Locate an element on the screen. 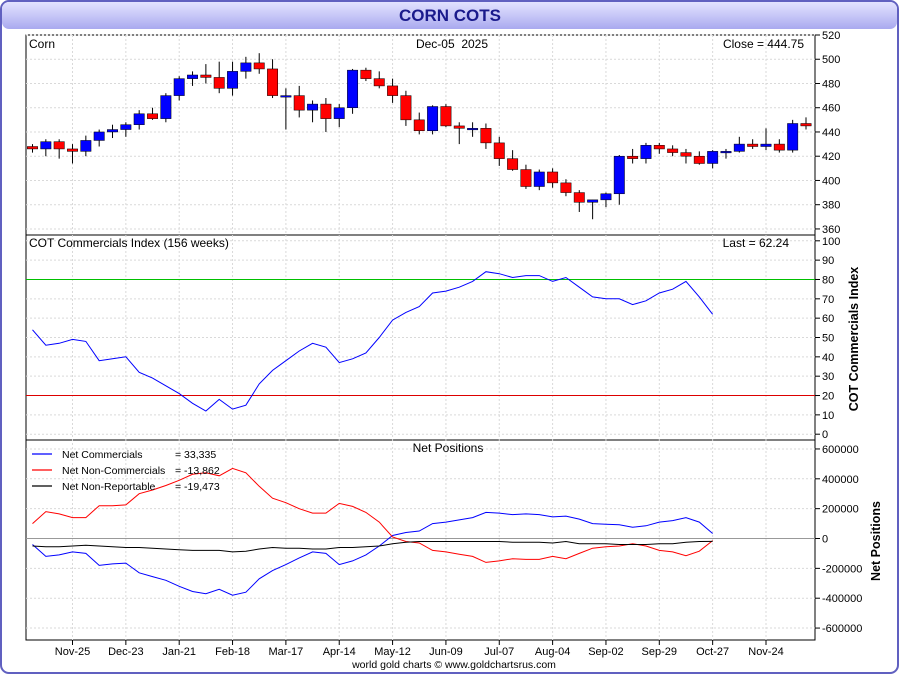 Image resolution: width=900 pixels, height=675 pixels. x-tick-label: Jun-09 is located at coordinates (446, 652).